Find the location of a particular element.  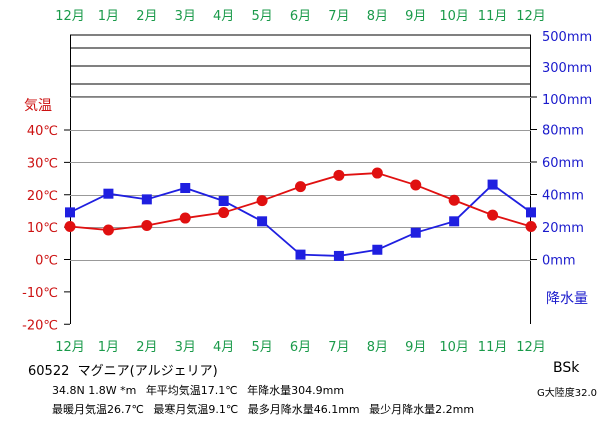

temp-tick-label: 10℃ is located at coordinates (42, 228).